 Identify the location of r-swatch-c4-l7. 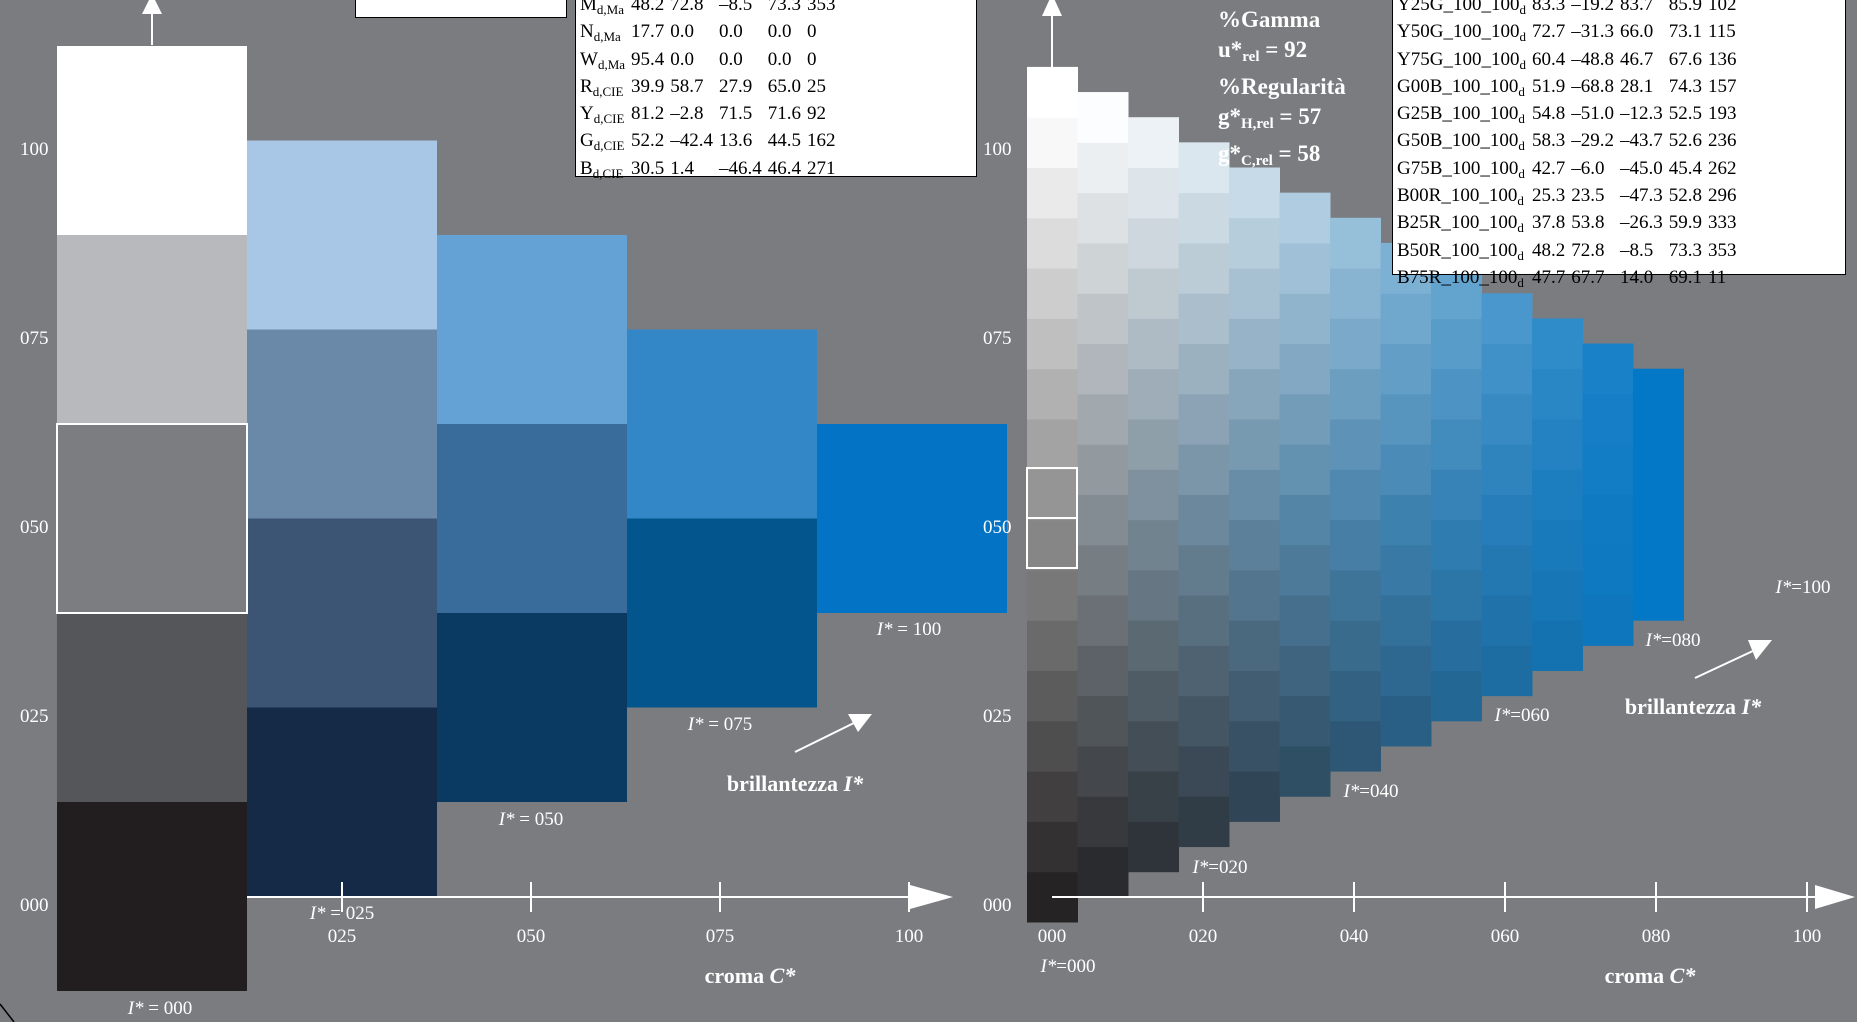
(1254, 444).